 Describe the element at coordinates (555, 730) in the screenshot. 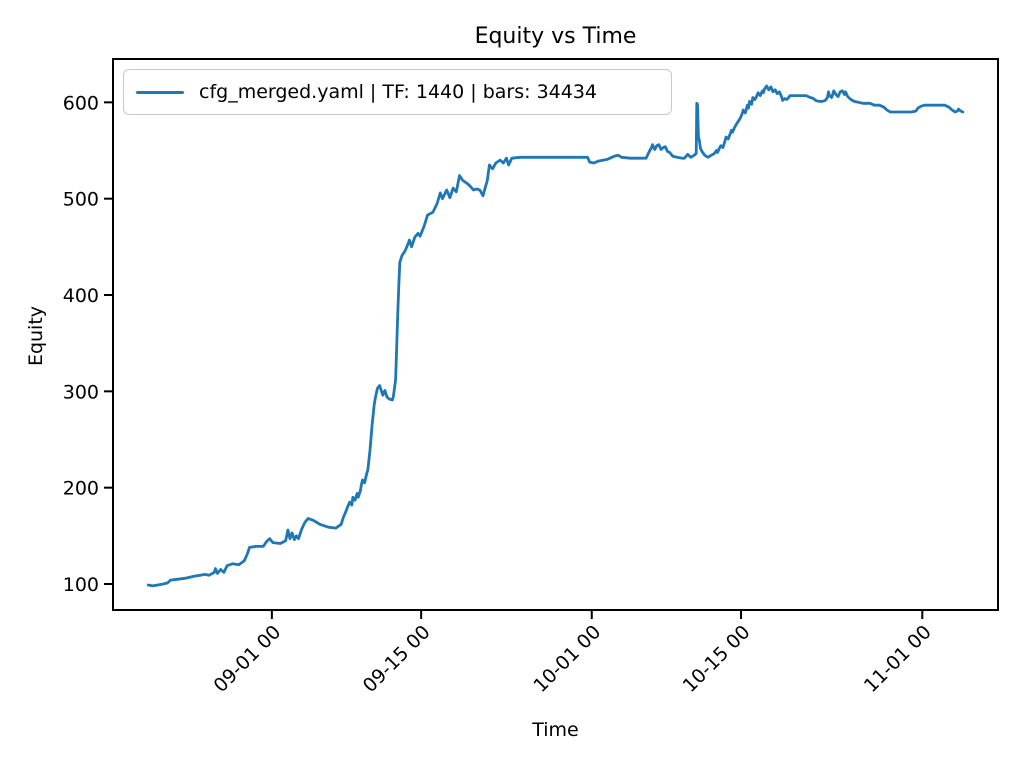

I see `x-axis-label: Time` at that location.